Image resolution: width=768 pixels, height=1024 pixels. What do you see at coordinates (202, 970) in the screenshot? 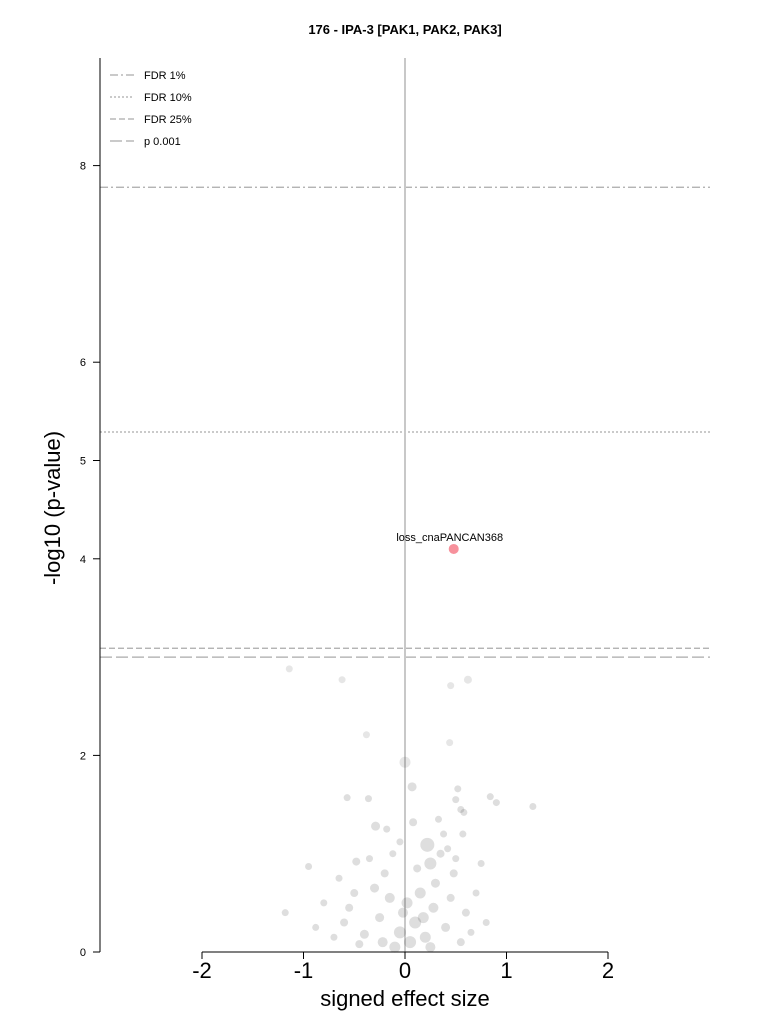
I see `x-tick-label: -2` at bounding box center [202, 970].